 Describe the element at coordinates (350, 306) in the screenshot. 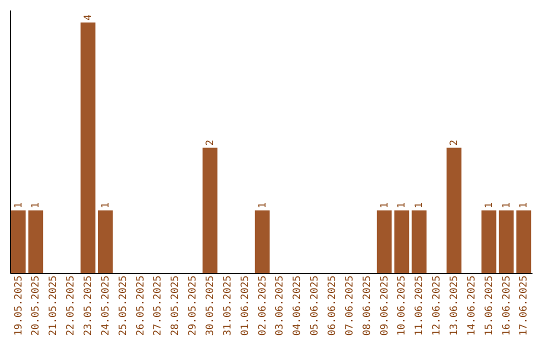

I see `x-tick-label: 07.06.2025` at that location.